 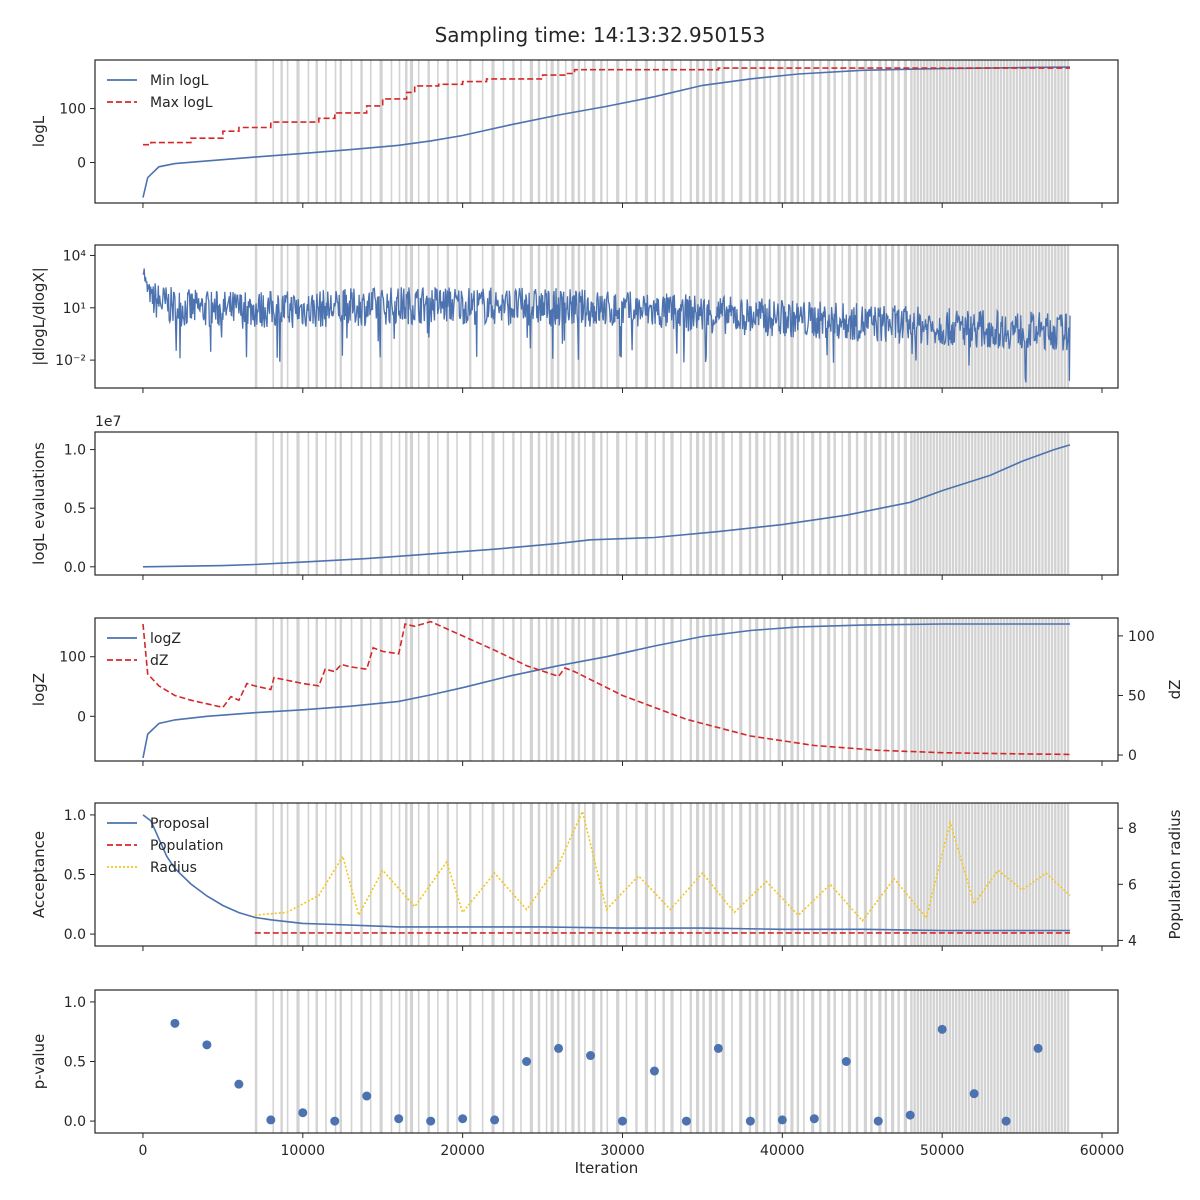 I want to click on x-axis-label: Iteration, so click(x=607, y=1168).